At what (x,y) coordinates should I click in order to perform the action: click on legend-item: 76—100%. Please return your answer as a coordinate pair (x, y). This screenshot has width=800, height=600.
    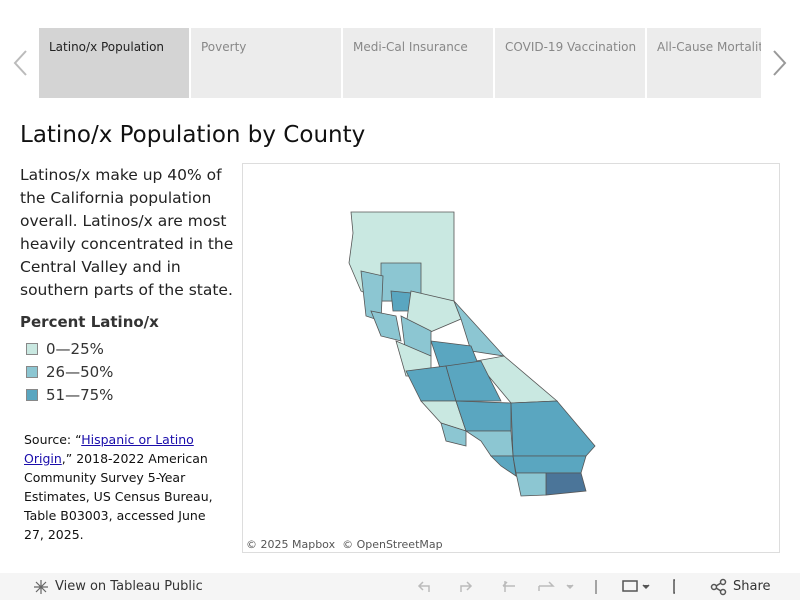
    Looking at the image, I should click on (120, 409).